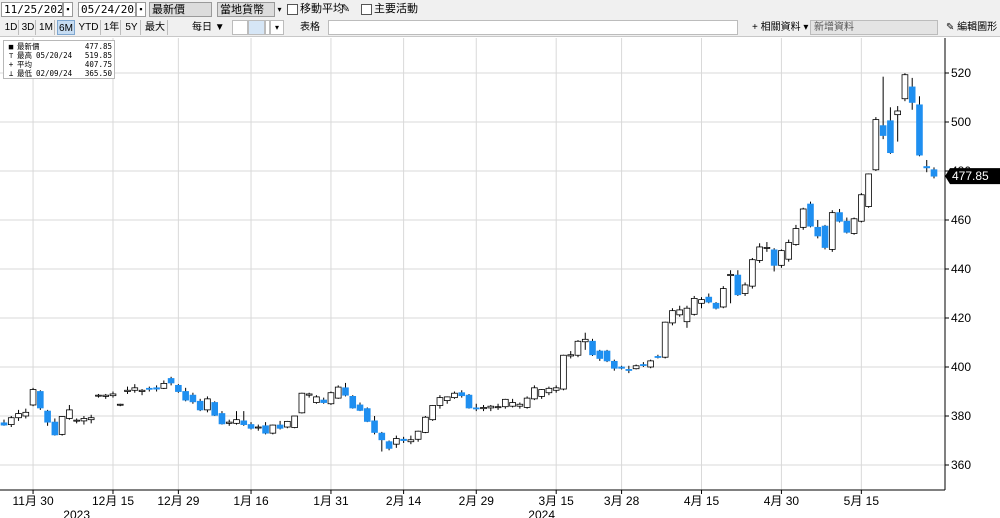 The image size is (1000, 518). What do you see at coordinates (366, 9) in the screenshot?
I see `key-activity-checkbox` at bounding box center [366, 9].